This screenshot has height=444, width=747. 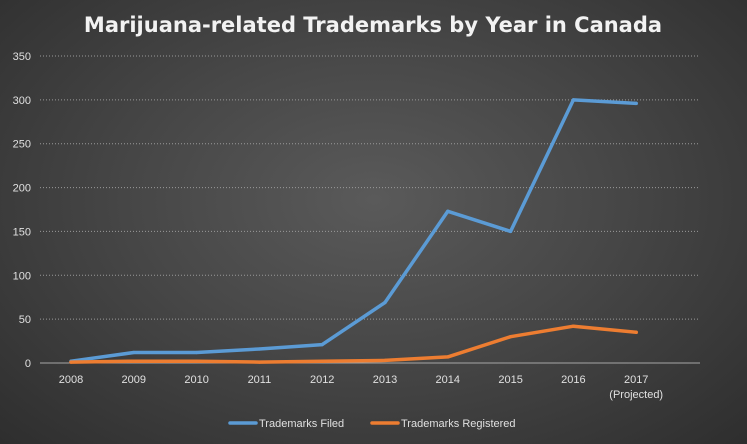 I want to click on y-axis-ticks: 0 50 100 150 200 250 300 350, so click(x=22, y=210).